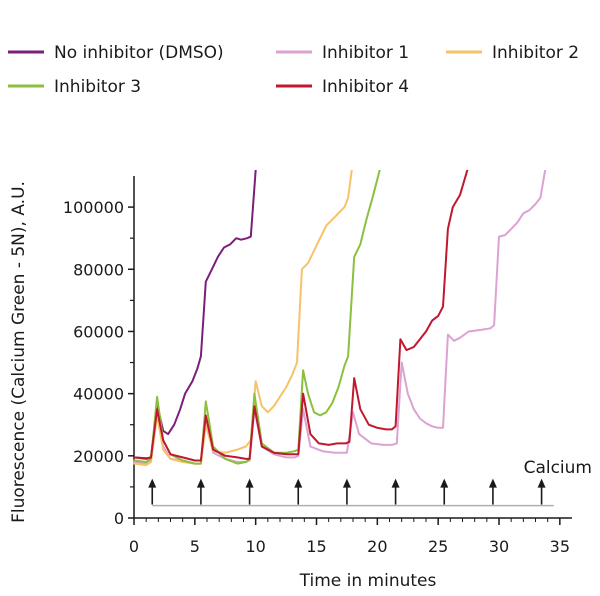 The height and width of the screenshot is (596, 600). Describe the element at coordinates (560, 546) in the screenshot. I see `x-tick-label: 35` at that location.